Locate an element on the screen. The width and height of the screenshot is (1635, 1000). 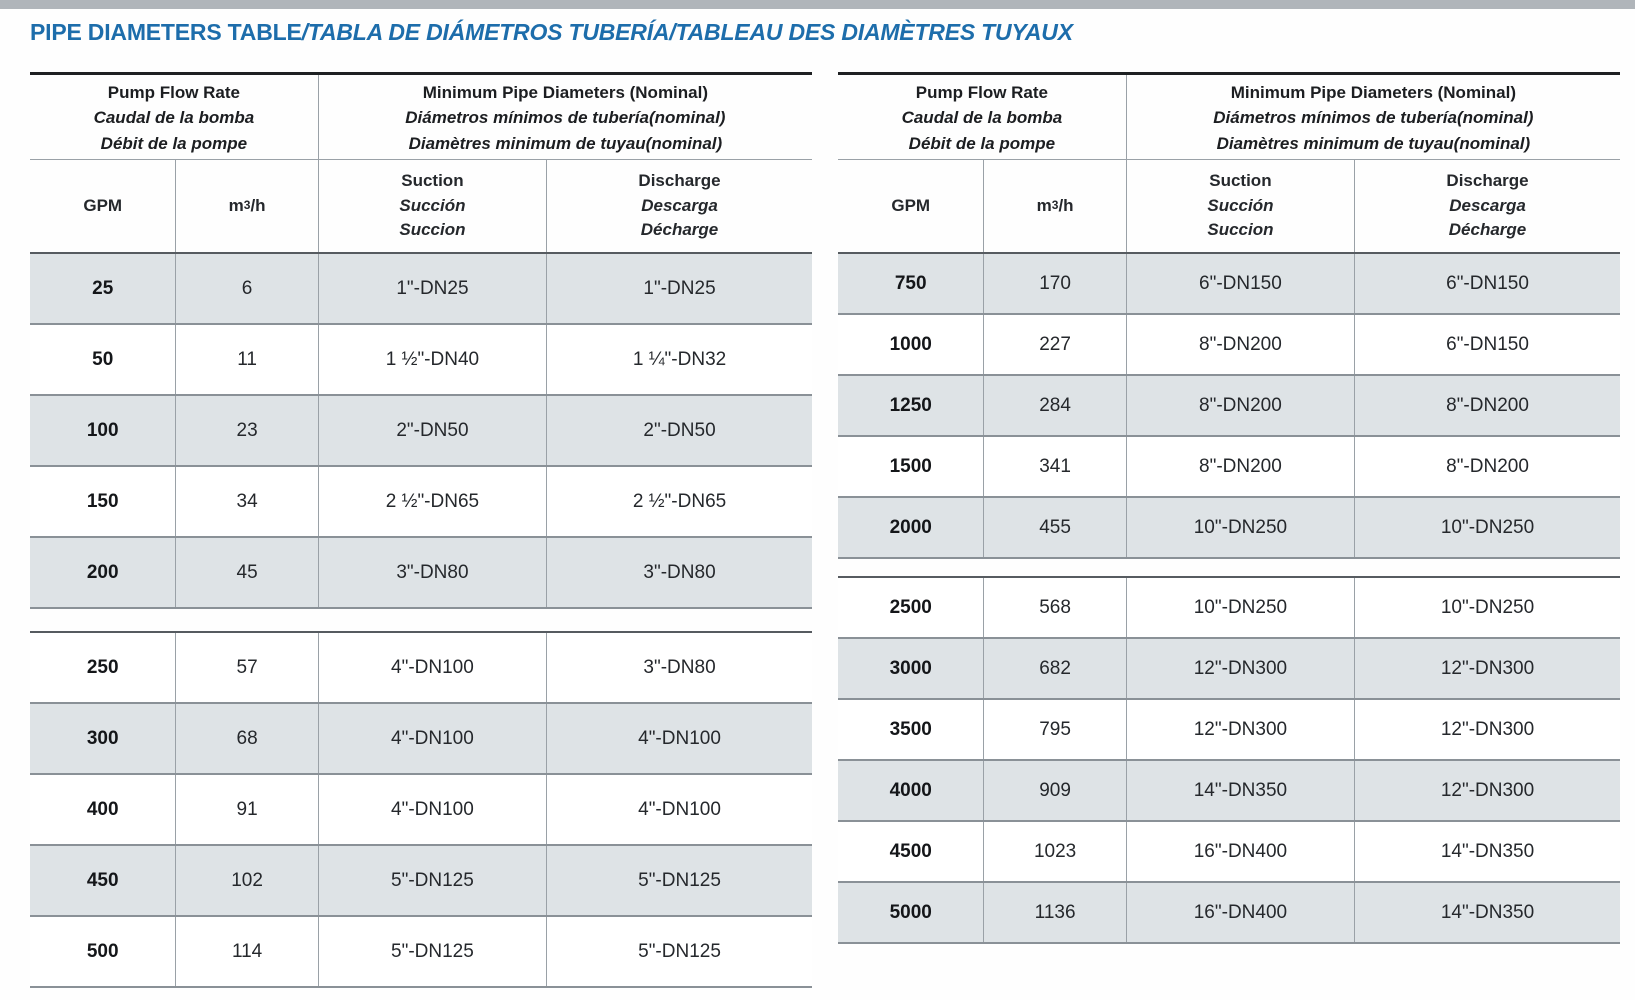
gpm-column-header: GPM is located at coordinates (103, 205).